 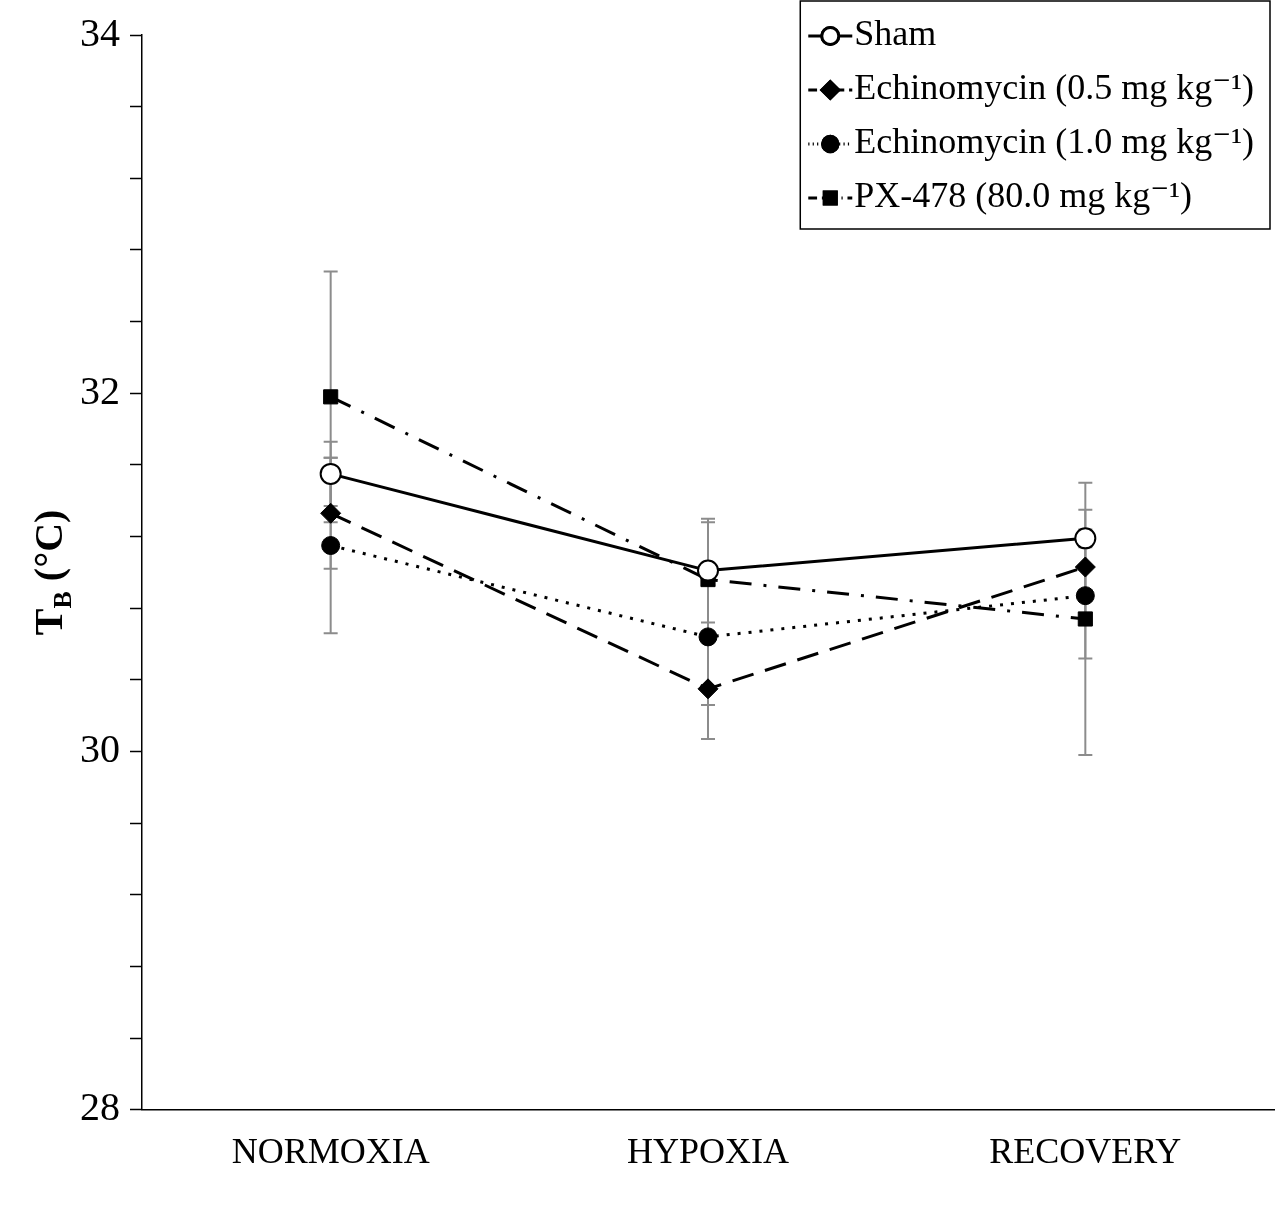 What do you see at coordinates (51, 572) in the screenshot?
I see `y-axis-title: TB (°C)` at bounding box center [51, 572].